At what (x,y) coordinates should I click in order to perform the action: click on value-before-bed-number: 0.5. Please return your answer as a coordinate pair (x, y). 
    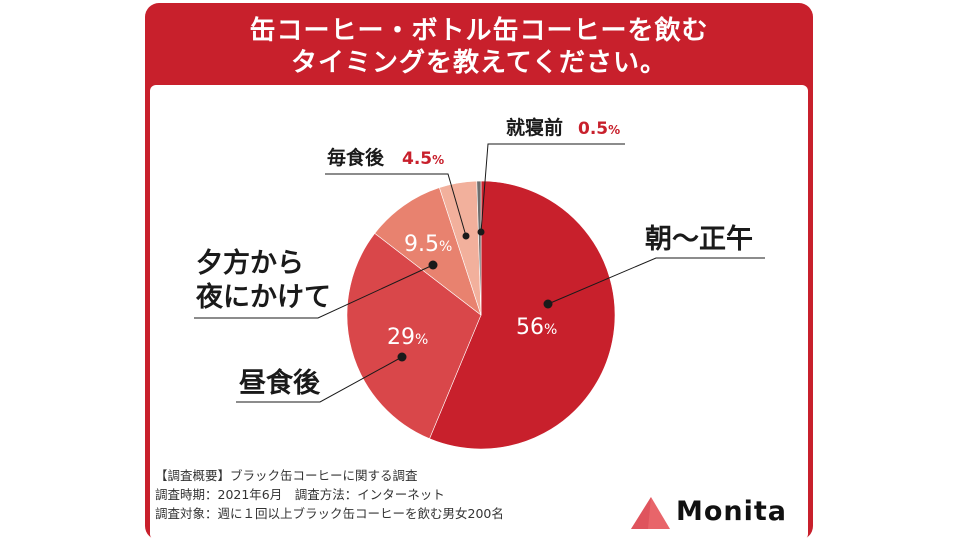
    Looking at the image, I should click on (593, 129).